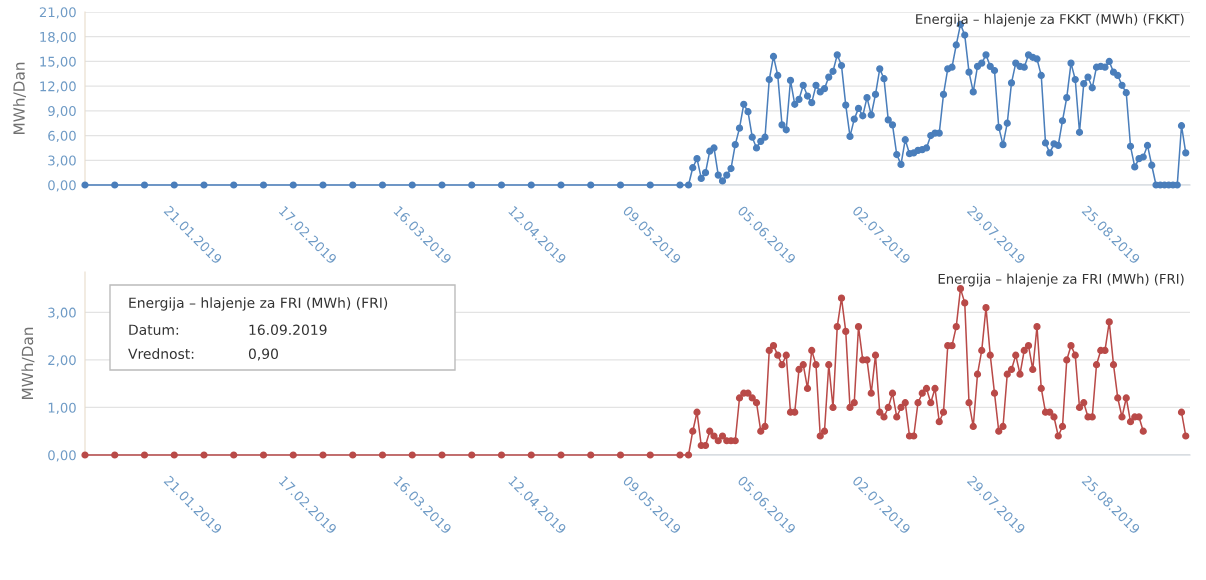 Image resolution: width=1206 pixels, height=580 pixels. What do you see at coordinates (62, 408) in the screenshot?
I see `y-tick-label: 1,00` at bounding box center [62, 408].